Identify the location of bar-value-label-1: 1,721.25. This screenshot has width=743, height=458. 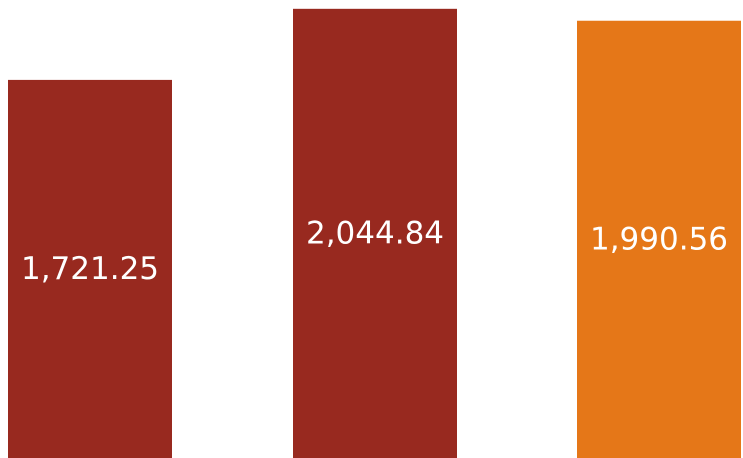
(90, 269).